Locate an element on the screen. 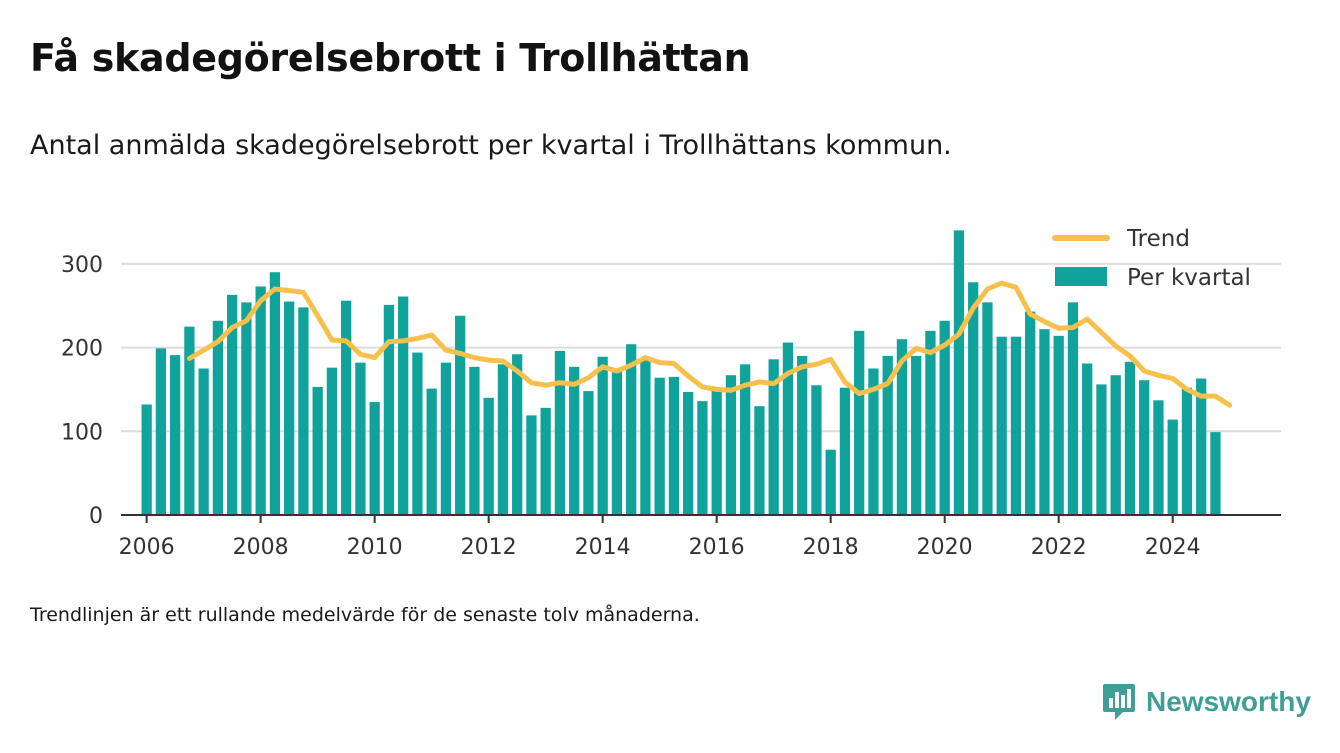 This screenshot has height=753, width=1340. x-tick-label: 2016 is located at coordinates (717, 547).